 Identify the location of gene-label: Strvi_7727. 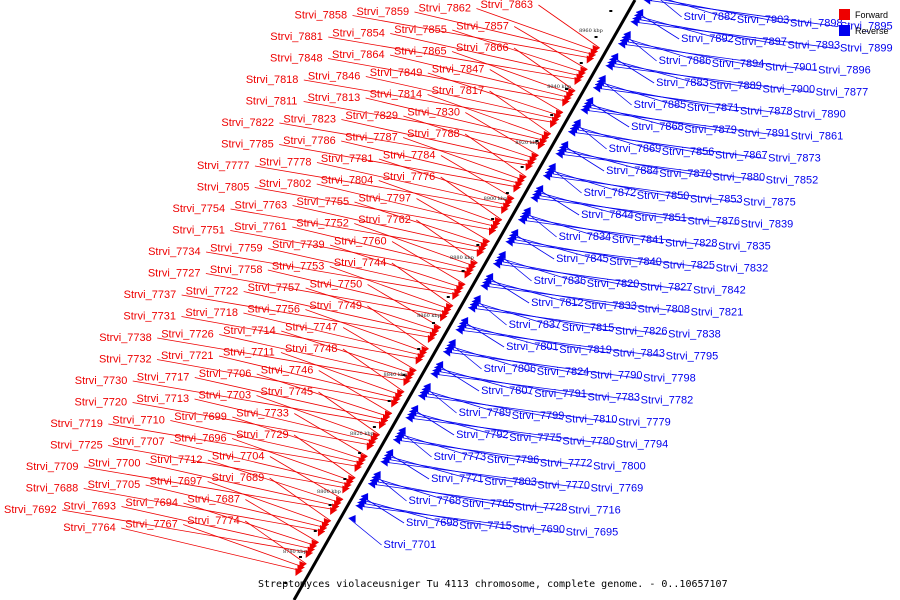
(174, 274).